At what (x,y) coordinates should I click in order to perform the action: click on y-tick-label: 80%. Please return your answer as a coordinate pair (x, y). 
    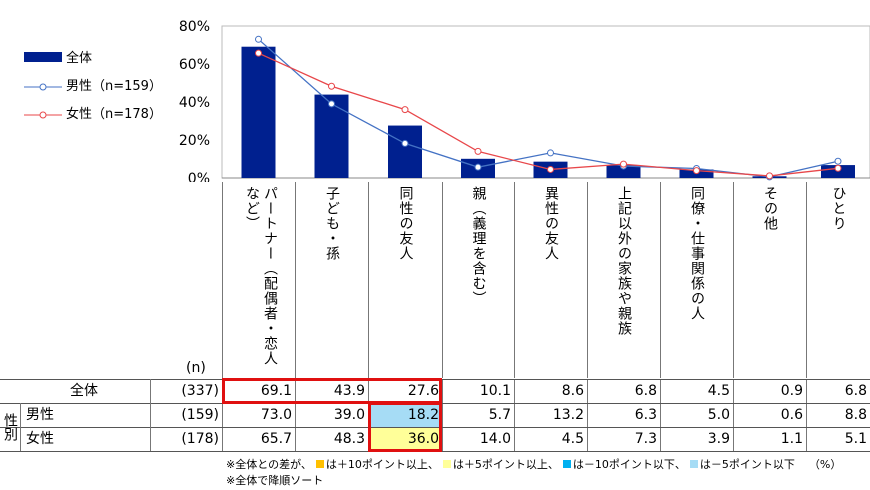
    Looking at the image, I should click on (194, 27).